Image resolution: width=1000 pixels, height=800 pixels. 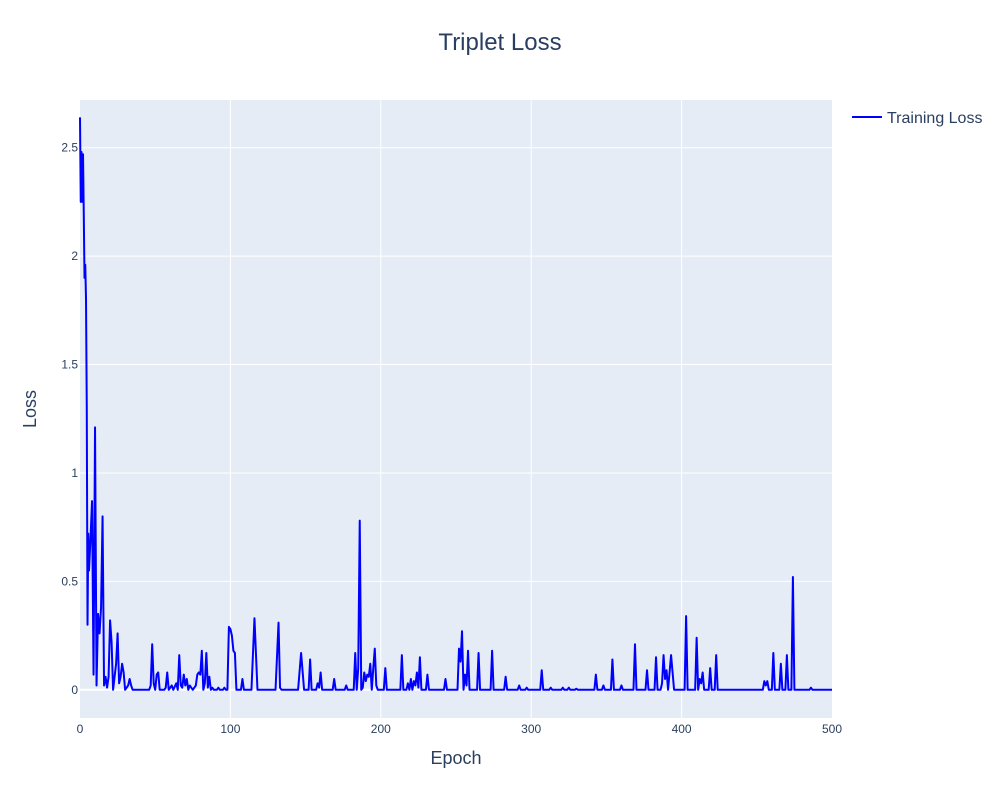 What do you see at coordinates (74, 473) in the screenshot?
I see `y-tick-label: 1` at bounding box center [74, 473].